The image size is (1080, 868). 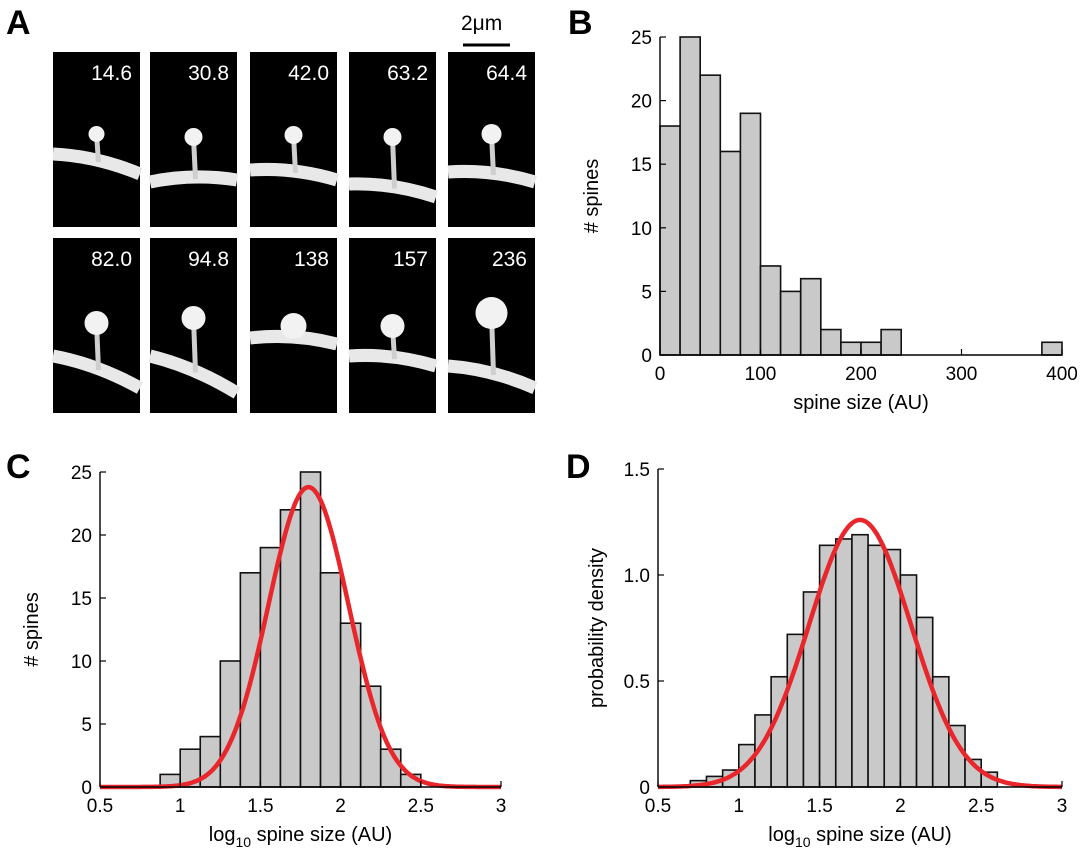 I want to click on gaussian-fit-curve, so click(x=860, y=653).